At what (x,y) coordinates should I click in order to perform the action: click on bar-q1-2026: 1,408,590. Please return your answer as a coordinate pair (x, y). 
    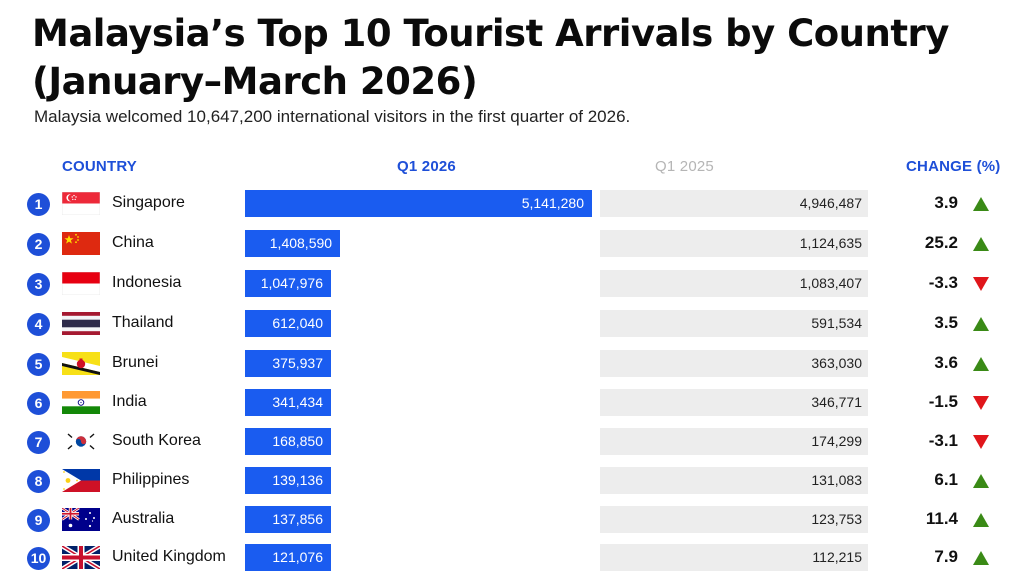
    Looking at the image, I should click on (293, 243).